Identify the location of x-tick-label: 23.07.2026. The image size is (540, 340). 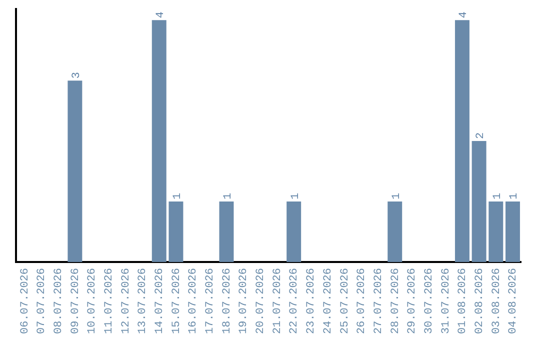
(312, 301).